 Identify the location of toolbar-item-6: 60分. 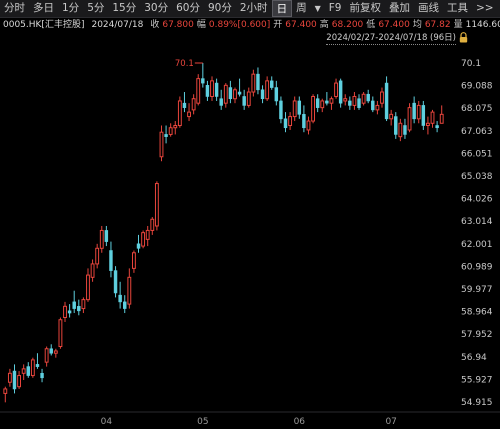
(188, 8).